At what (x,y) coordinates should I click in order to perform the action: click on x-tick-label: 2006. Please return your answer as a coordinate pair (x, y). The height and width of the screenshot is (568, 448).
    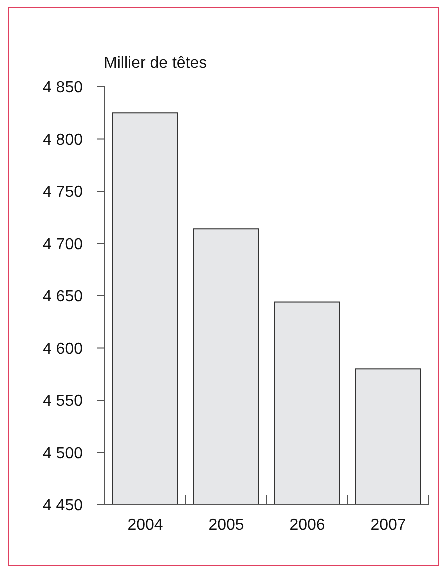
    Looking at the image, I should click on (308, 525).